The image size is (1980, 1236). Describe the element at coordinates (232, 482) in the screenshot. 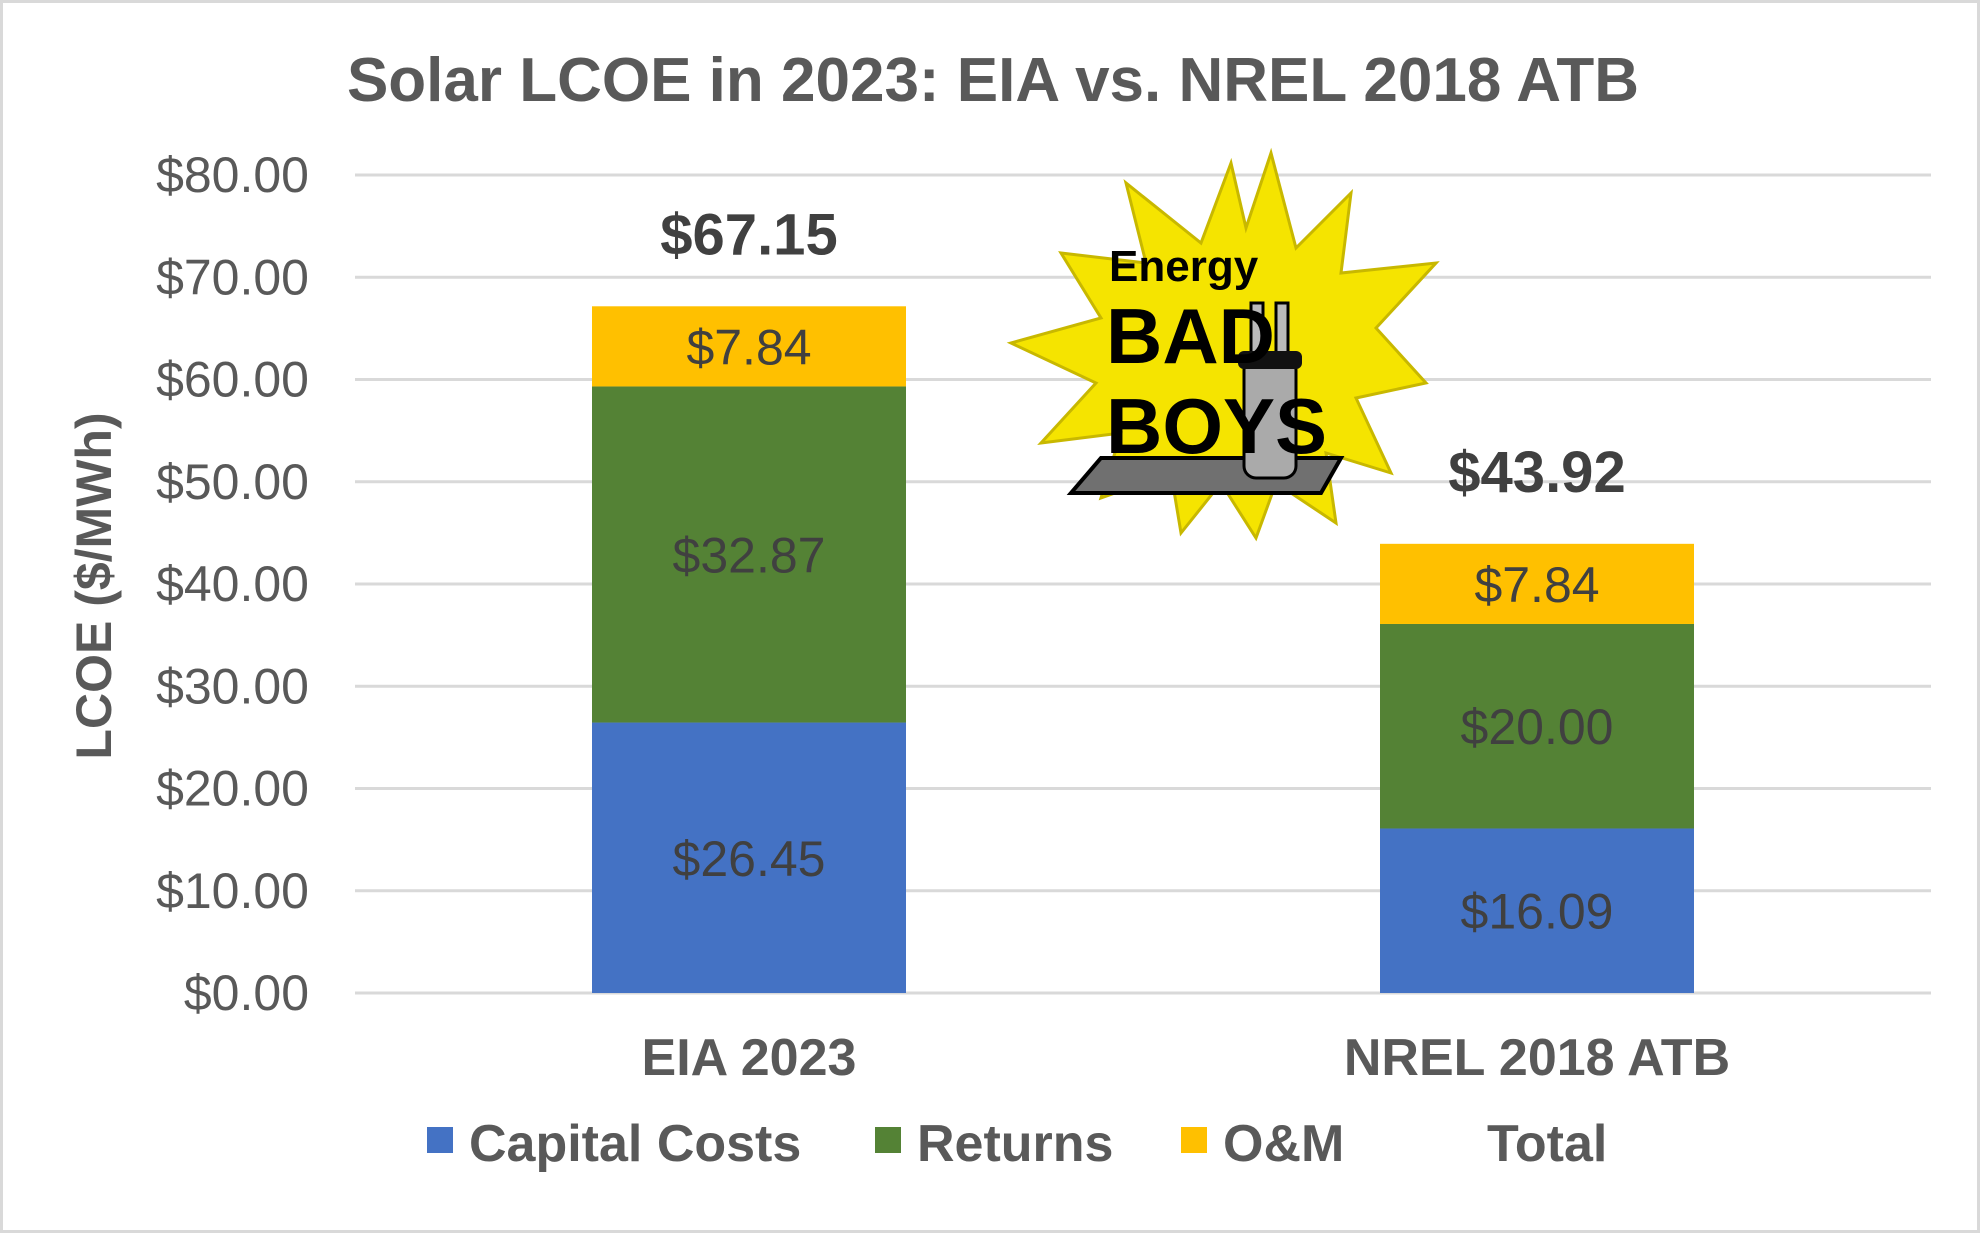

I see `y-tick-label: $50.00` at that location.